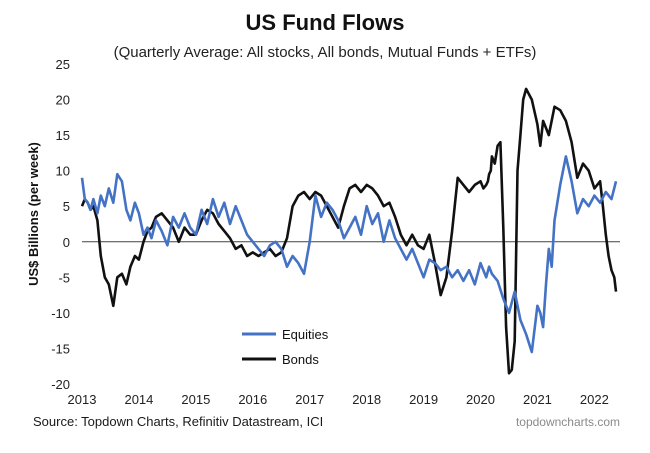 The width and height of the screenshot is (650, 453). I want to click on x-tick-label: 2022, so click(594, 399).